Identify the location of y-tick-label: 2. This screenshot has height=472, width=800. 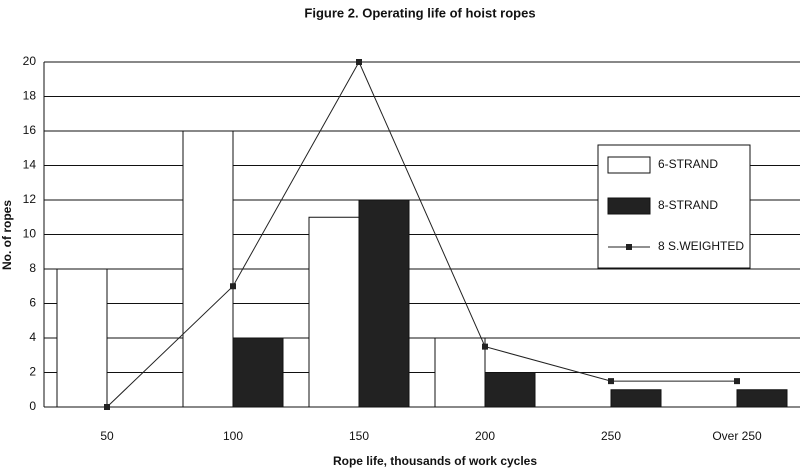
(32, 372).